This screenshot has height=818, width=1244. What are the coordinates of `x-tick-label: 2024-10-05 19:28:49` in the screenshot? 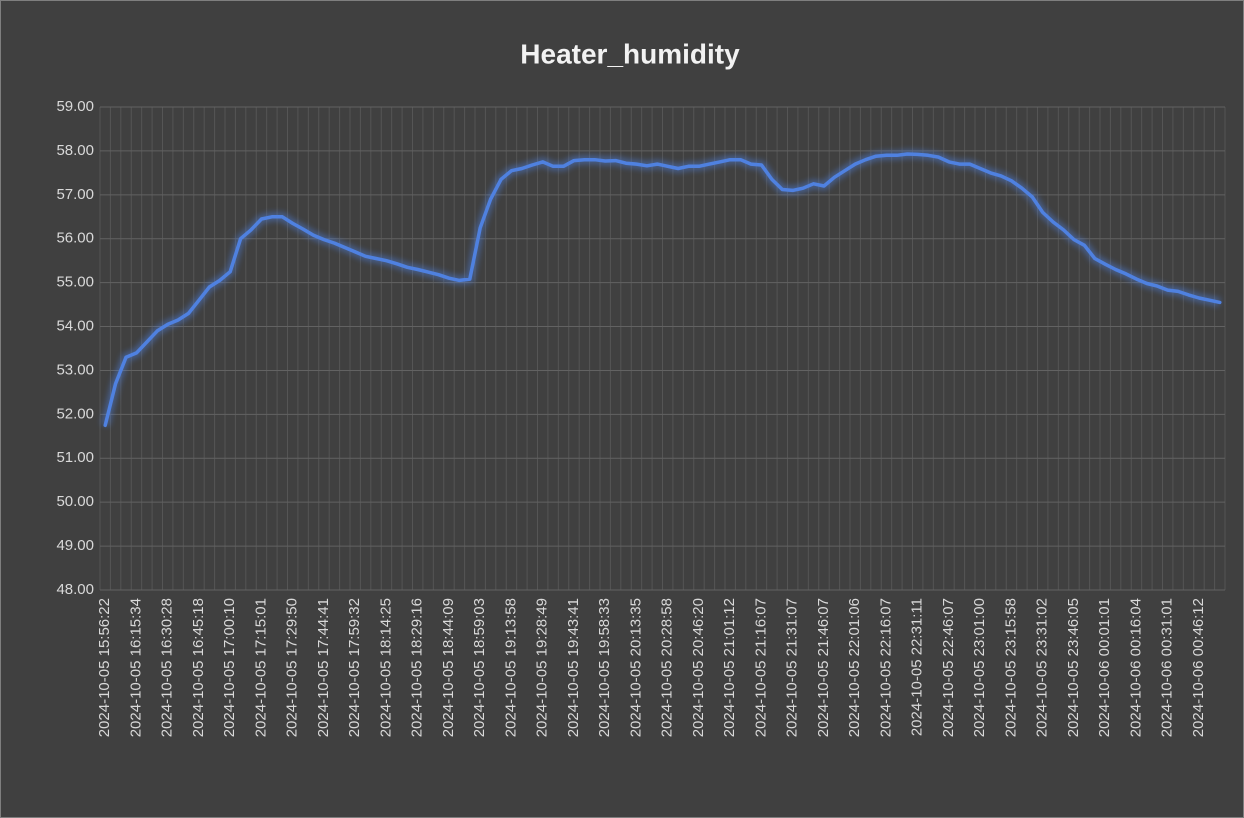 It's located at (542, 667).